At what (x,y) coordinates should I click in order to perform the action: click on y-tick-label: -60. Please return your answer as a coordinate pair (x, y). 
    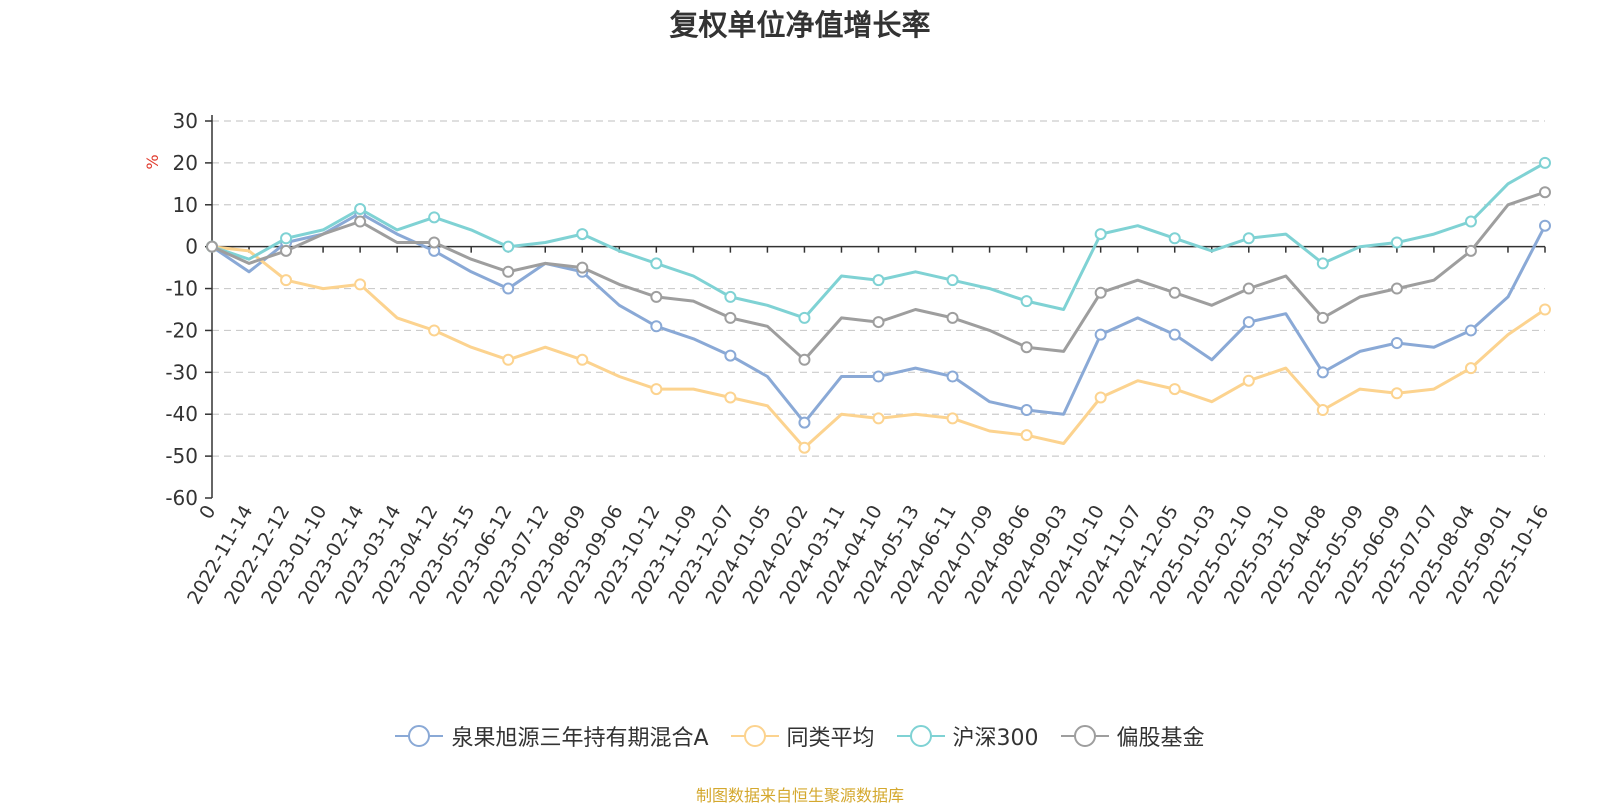
    Looking at the image, I should click on (181, 498).